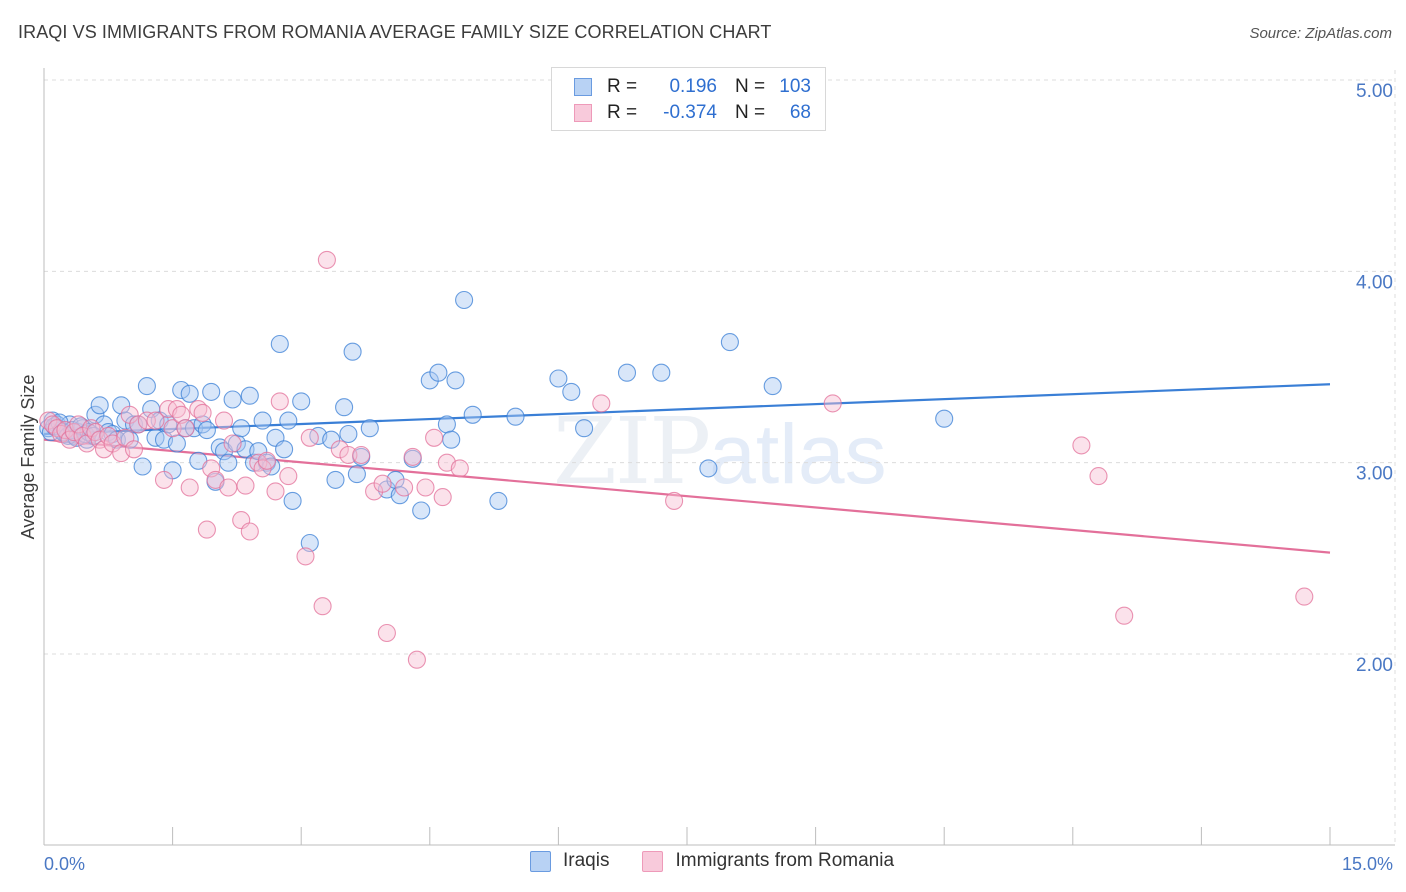 The width and height of the screenshot is (1406, 892). Describe the element at coordinates (1374, 282) in the screenshot. I see `y-tick-label: 4.00` at that location.